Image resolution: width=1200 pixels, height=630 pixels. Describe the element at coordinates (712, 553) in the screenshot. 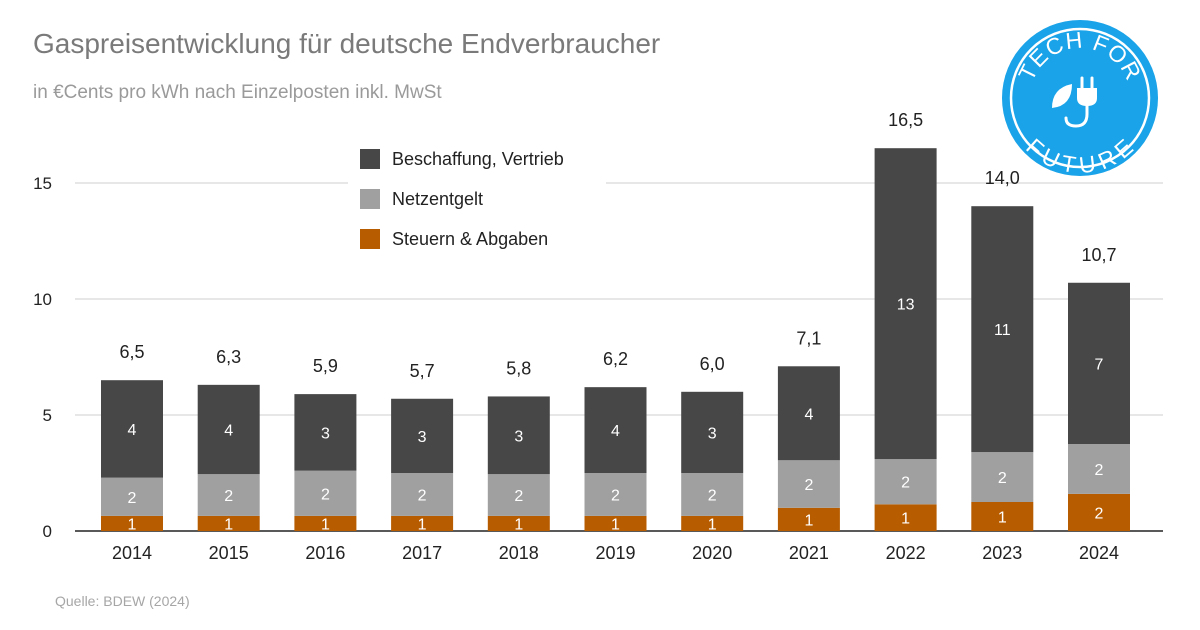

I see `x-tick-label: 2020` at that location.